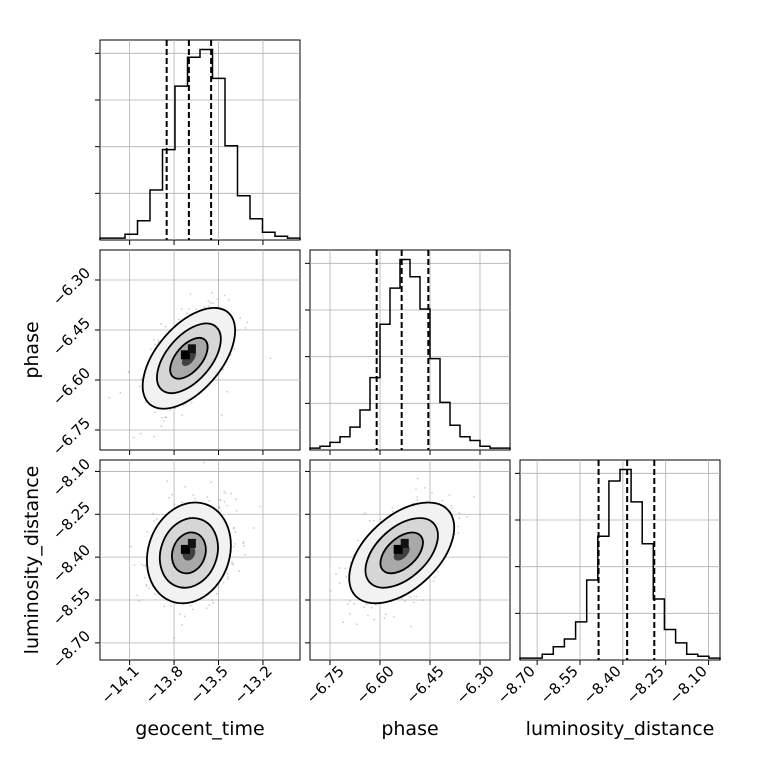 The height and width of the screenshot is (760, 760). Describe the element at coordinates (71, 336) in the screenshot. I see `ytick-label-phase: −6.45` at that location.